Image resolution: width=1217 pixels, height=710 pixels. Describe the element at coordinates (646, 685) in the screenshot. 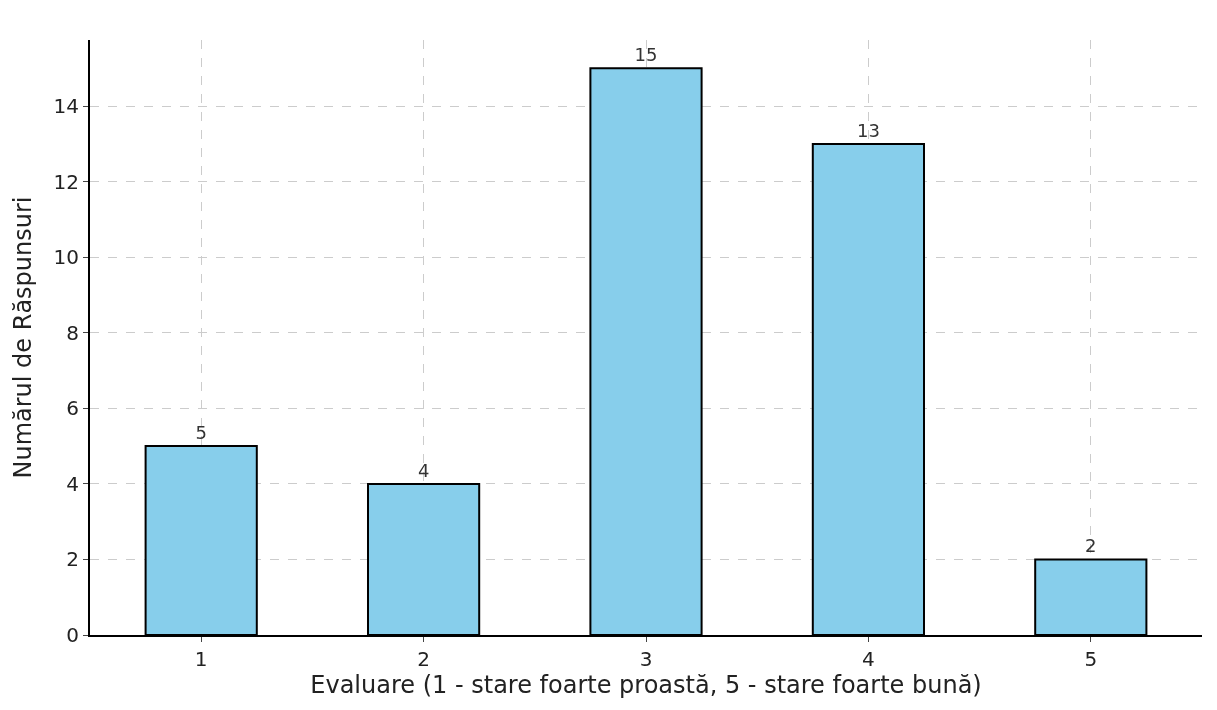

I see `x-axis-title: Evaluare (1 - stare foarte proastă, 5 - stare foarte bună)` at that location.